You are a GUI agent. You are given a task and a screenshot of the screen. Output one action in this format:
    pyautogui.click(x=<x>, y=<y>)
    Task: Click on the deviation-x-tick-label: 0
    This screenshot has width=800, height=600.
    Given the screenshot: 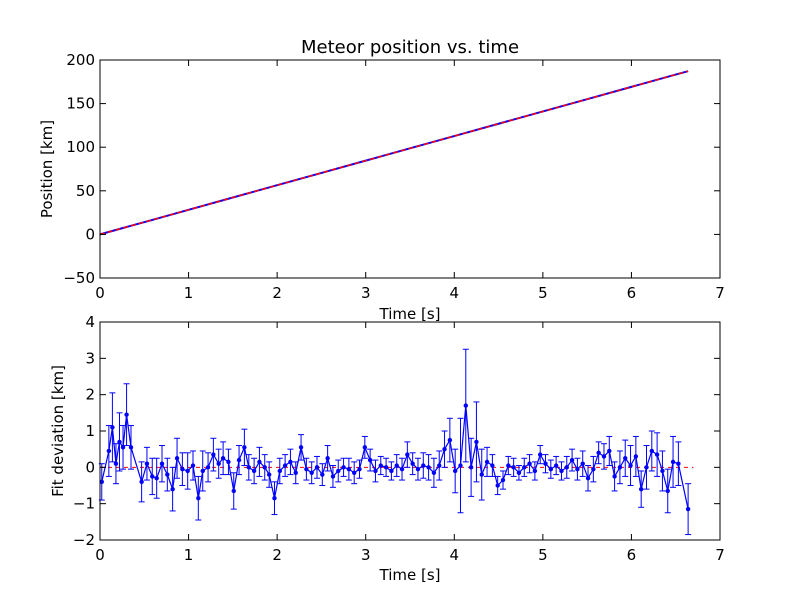 What is the action you would take?
    pyautogui.click(x=100, y=555)
    